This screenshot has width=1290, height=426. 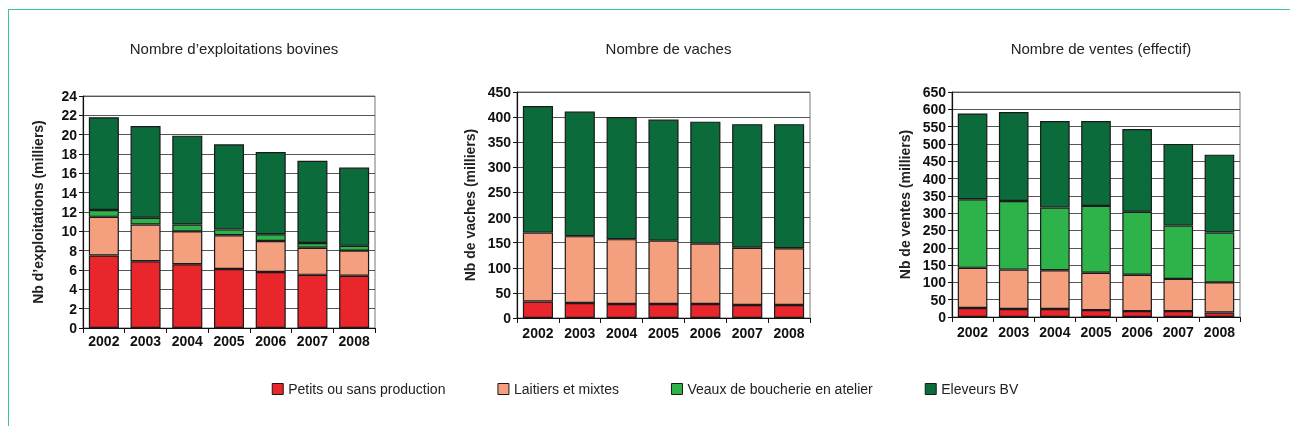 I want to click on chart-title: Nombre de ventes (effectif), so click(x=1101, y=48).